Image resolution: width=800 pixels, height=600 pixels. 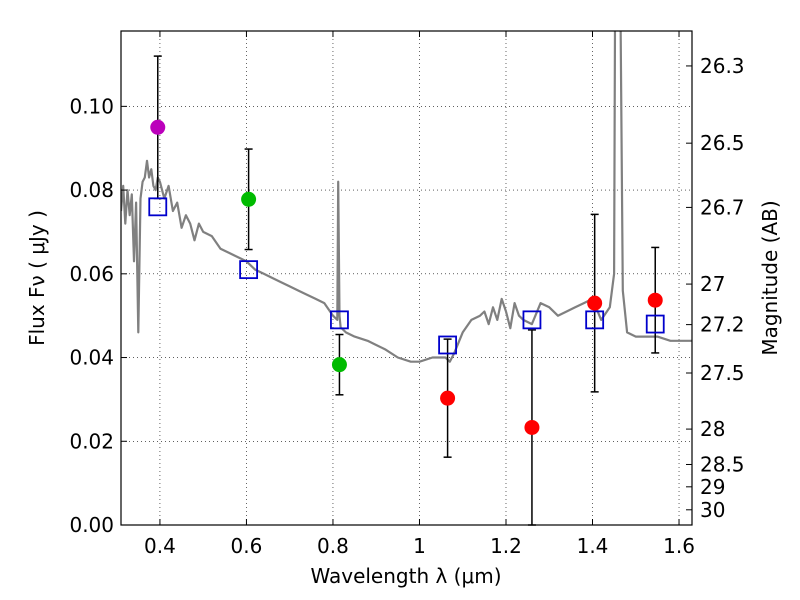 I want to click on y-axis-label: Flux Fν ( μJy ), so click(x=37, y=278).